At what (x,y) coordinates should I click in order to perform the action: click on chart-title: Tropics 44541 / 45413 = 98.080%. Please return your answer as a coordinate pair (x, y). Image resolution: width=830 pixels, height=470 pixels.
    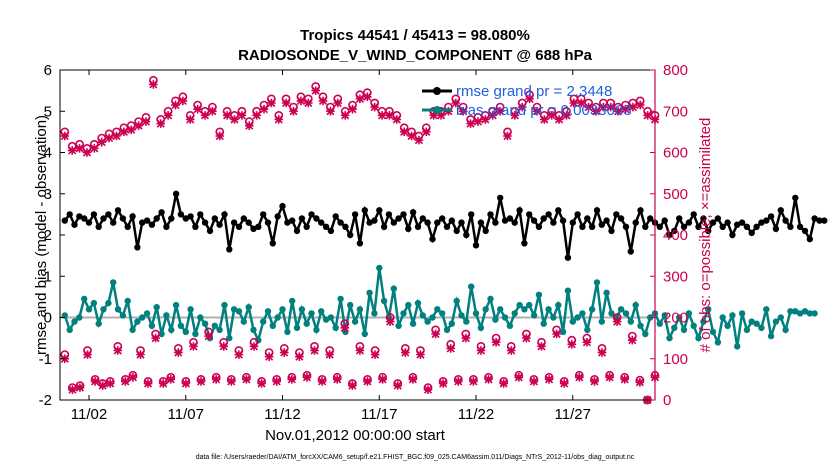
    Looking at the image, I should click on (415, 35).